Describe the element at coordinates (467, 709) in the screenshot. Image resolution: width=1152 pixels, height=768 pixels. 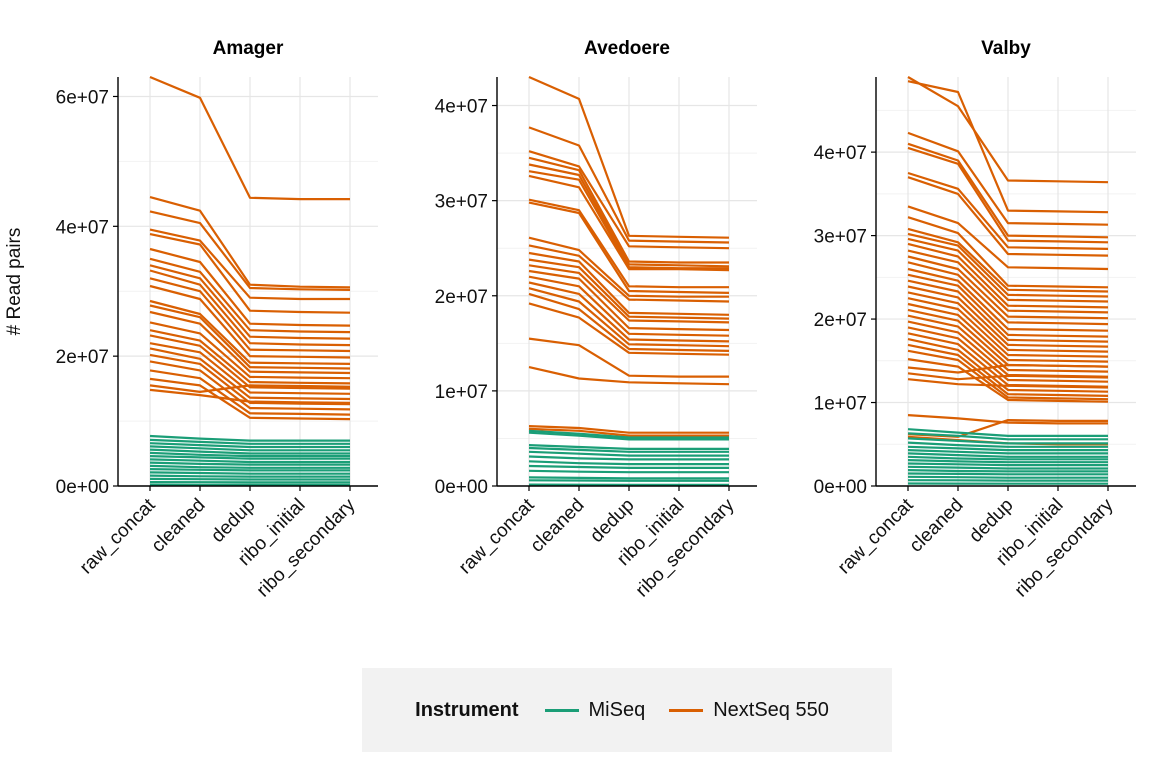
I see `legend-title: Instrument` at that location.